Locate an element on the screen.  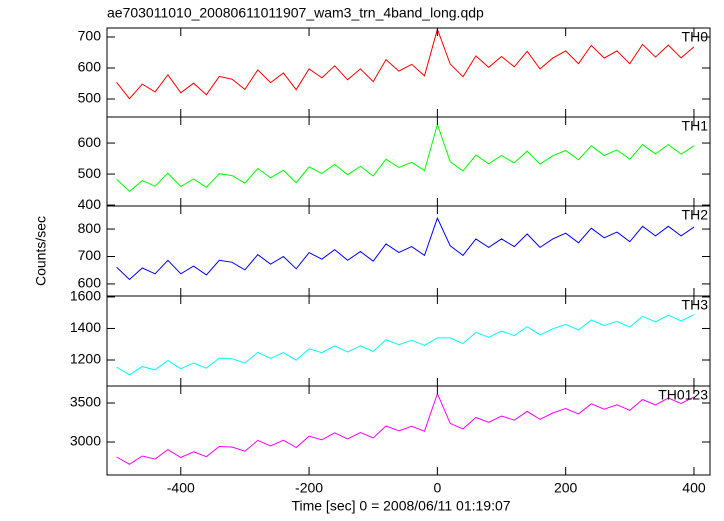
x-tick-label: 400 is located at coordinates (694, 488).